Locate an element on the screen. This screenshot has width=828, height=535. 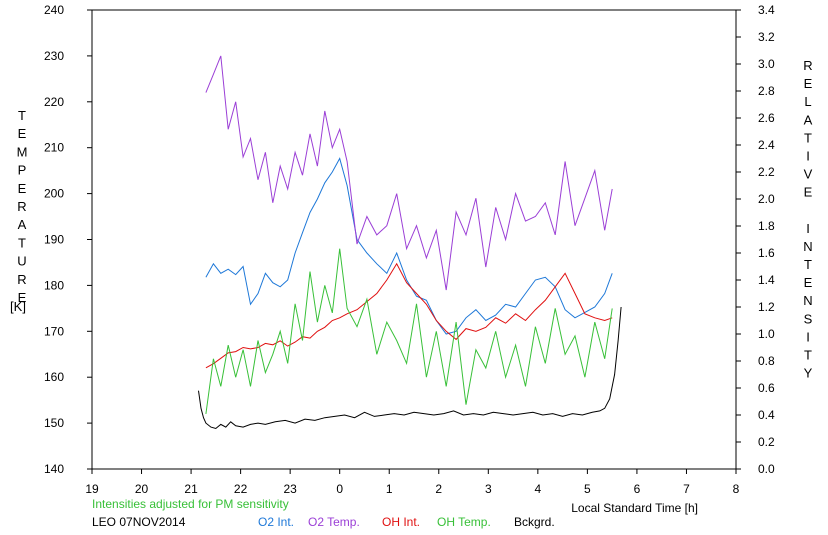
x-tick-label: 1 is located at coordinates (389, 489).